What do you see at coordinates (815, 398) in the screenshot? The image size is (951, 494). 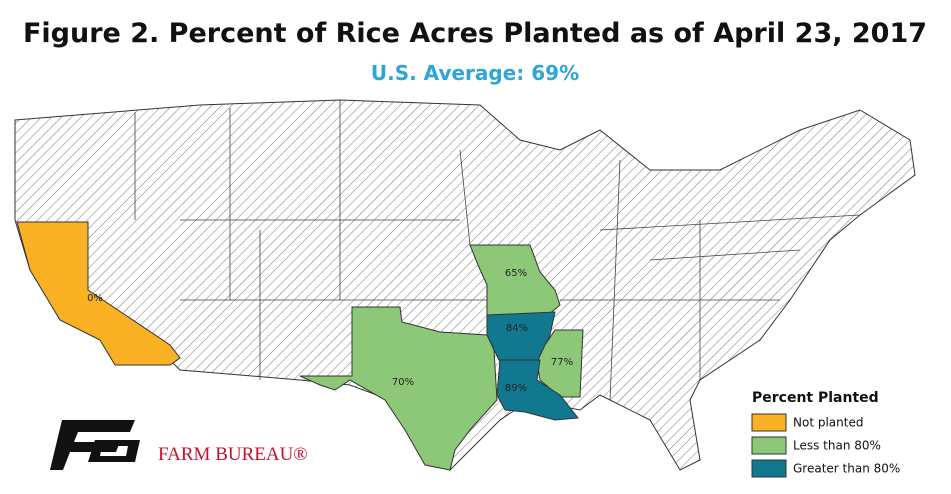 I see `legend-title: Percent Planted` at bounding box center [815, 398].